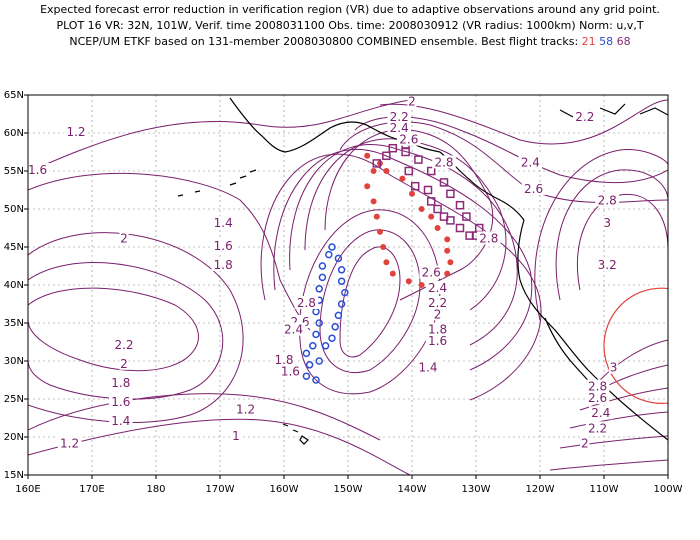  Describe the element at coordinates (604, 489) in the screenshot. I see `x-tick-label: 110W` at that location.